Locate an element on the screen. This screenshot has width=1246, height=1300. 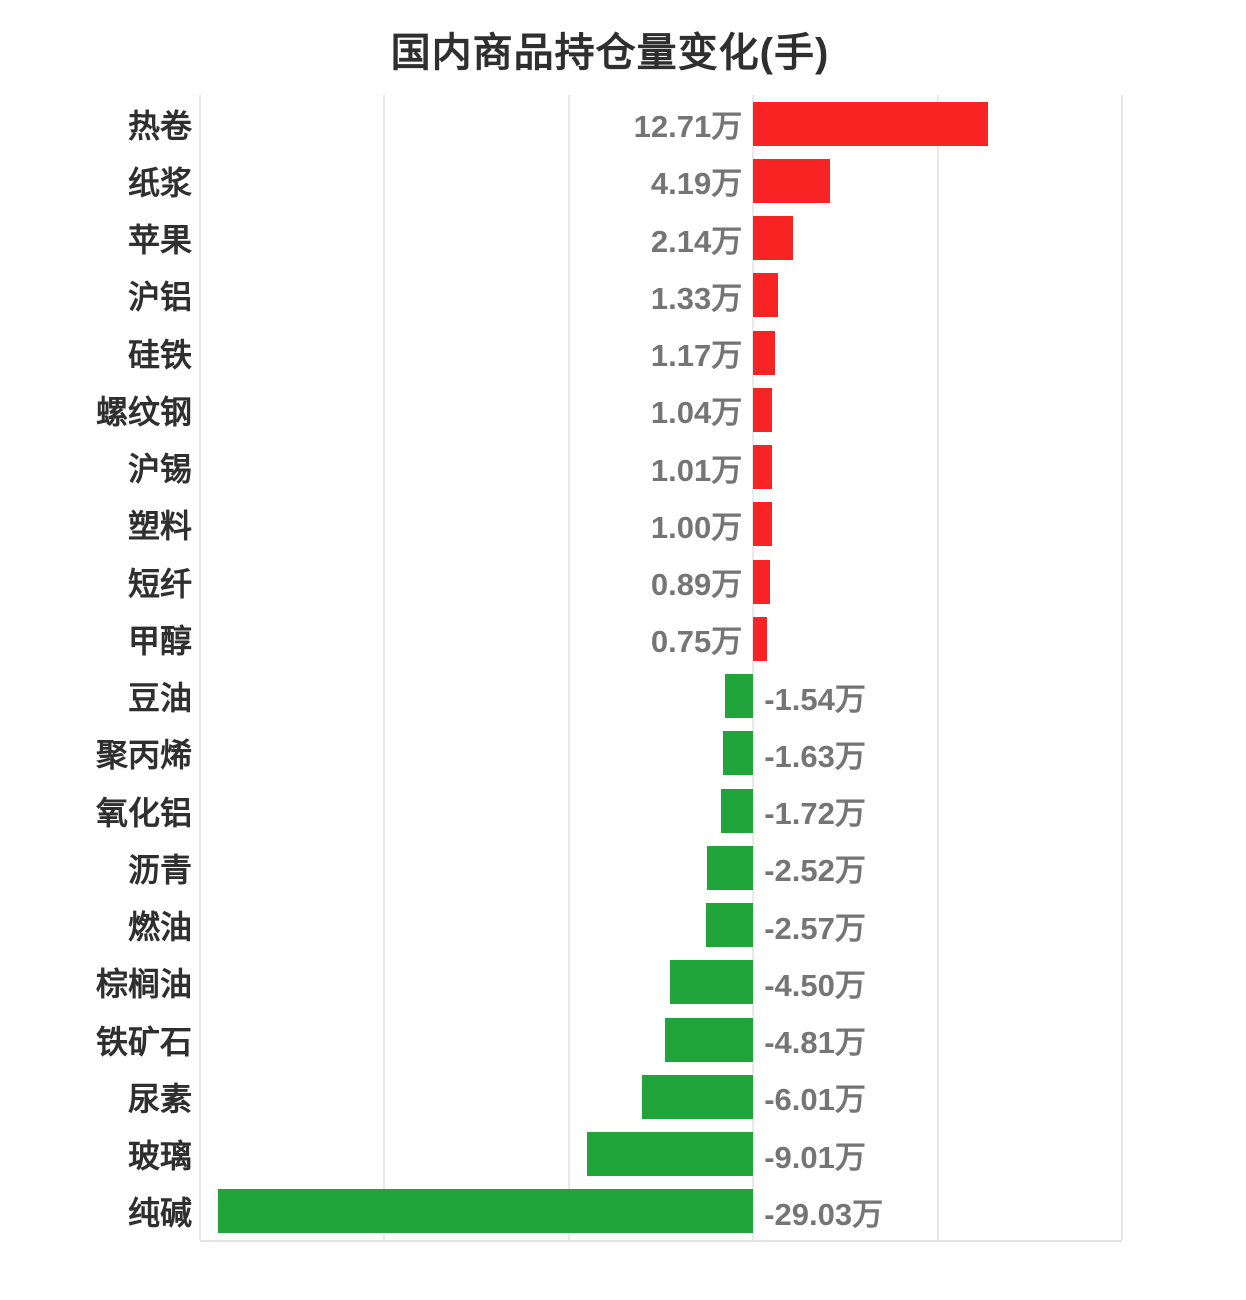
value-label: -4.50万 is located at coordinates (815, 985).